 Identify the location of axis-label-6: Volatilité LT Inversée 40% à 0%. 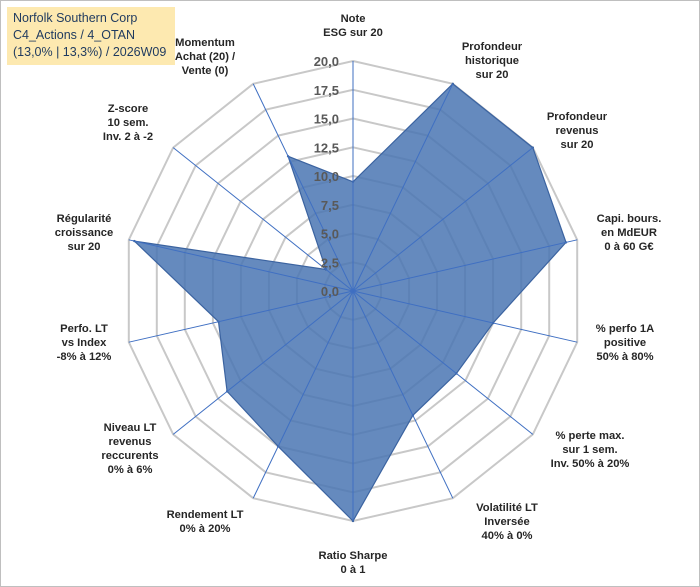
(507, 522).